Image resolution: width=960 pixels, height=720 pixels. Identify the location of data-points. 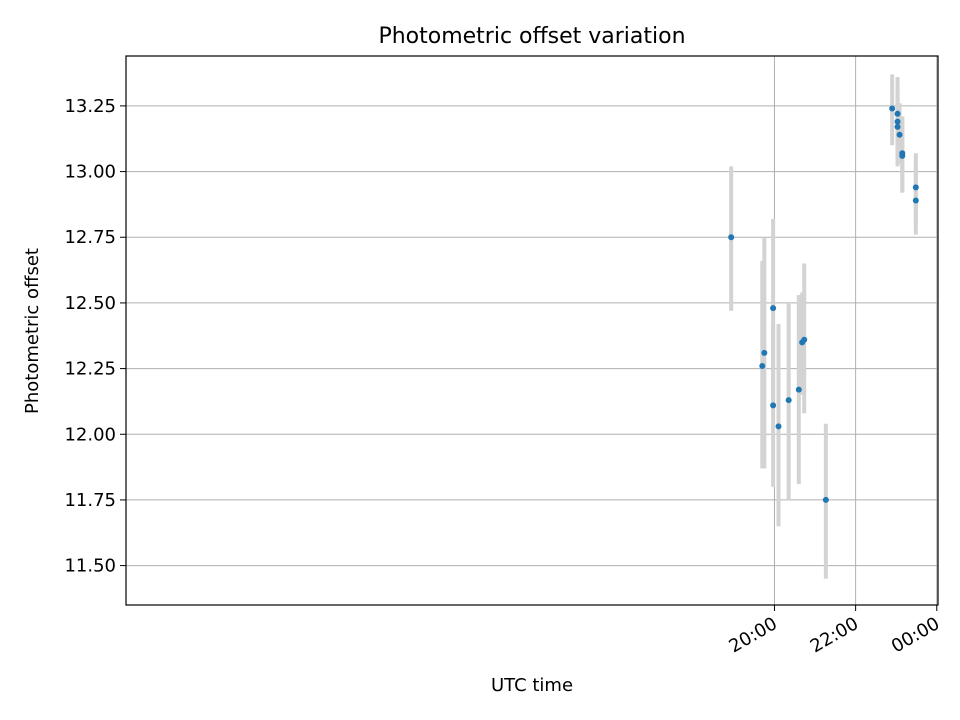
(823, 304).